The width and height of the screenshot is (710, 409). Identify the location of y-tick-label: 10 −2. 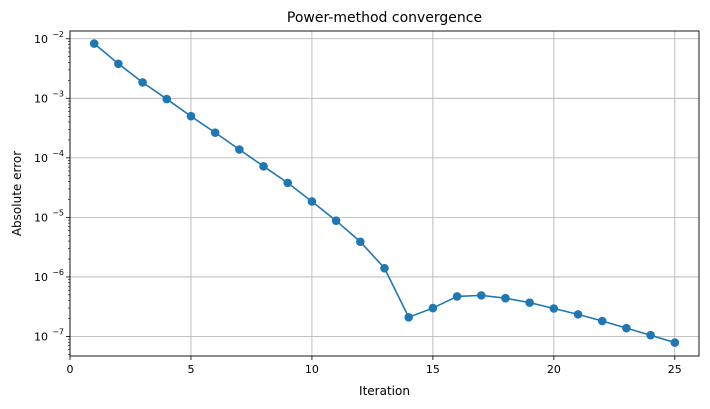
(49, 38).